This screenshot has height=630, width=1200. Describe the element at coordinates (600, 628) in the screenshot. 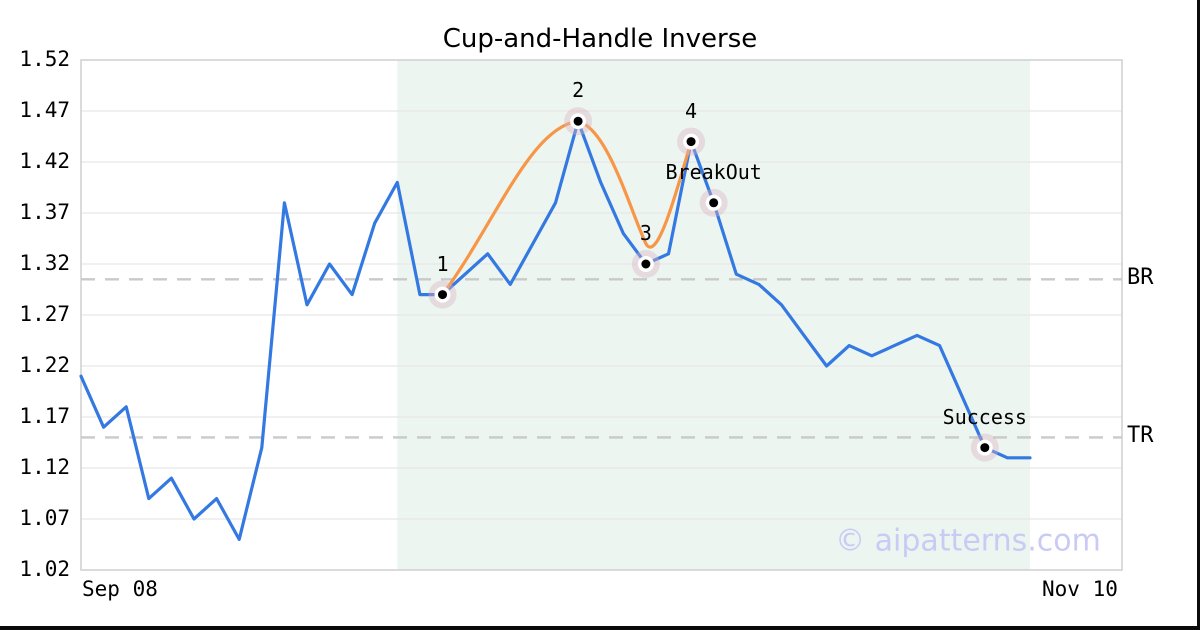

I see `frame-bottom-edge` at that location.